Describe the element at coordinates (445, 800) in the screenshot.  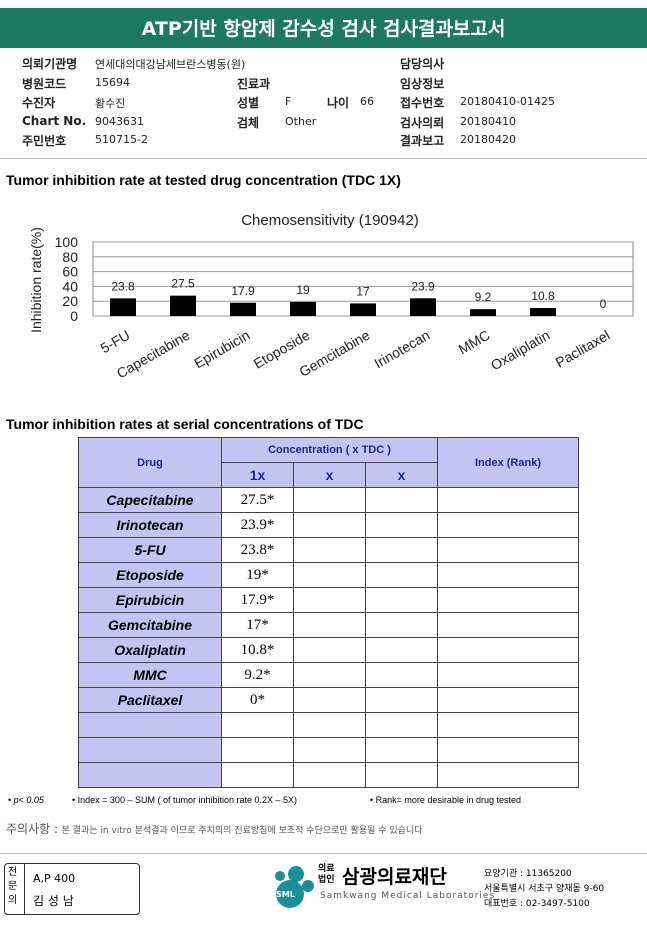
I see `footnote: • Rank= more desirable in drug tested` at that location.